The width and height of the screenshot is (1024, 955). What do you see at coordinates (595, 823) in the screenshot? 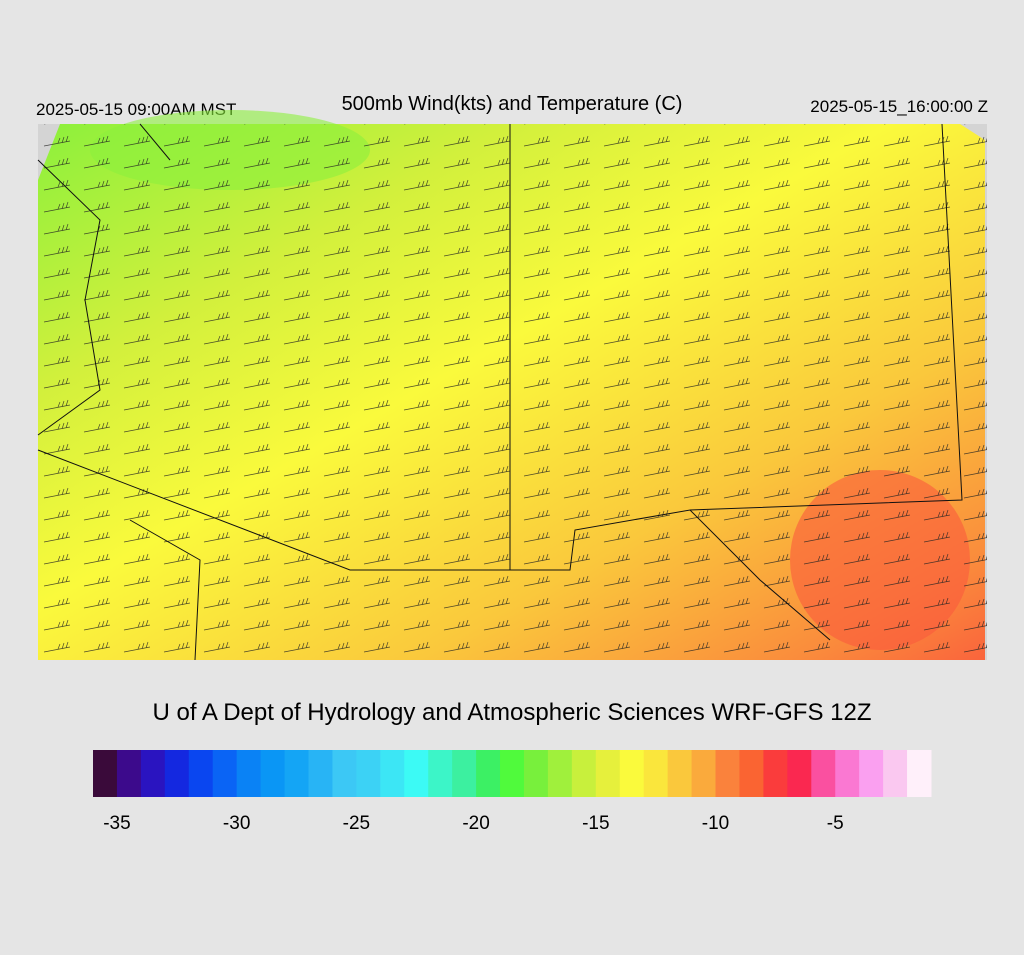
I see `colorbar-tick-label: -15` at bounding box center [595, 823].